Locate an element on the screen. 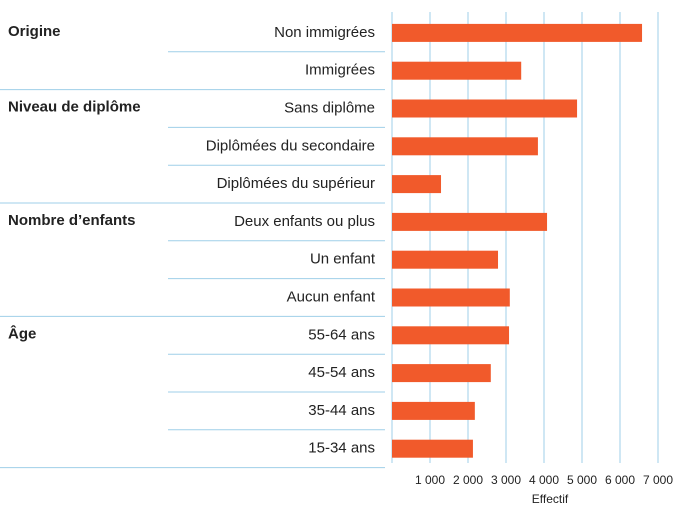 The height and width of the screenshot is (506, 692). category-label: Sans diplôme is located at coordinates (329, 107).